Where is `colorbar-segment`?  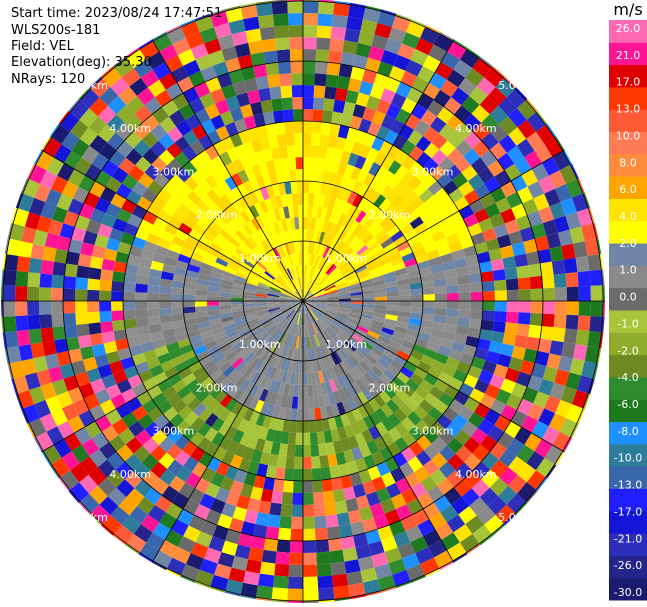
colorbar-segment is located at coordinates (628, 121).